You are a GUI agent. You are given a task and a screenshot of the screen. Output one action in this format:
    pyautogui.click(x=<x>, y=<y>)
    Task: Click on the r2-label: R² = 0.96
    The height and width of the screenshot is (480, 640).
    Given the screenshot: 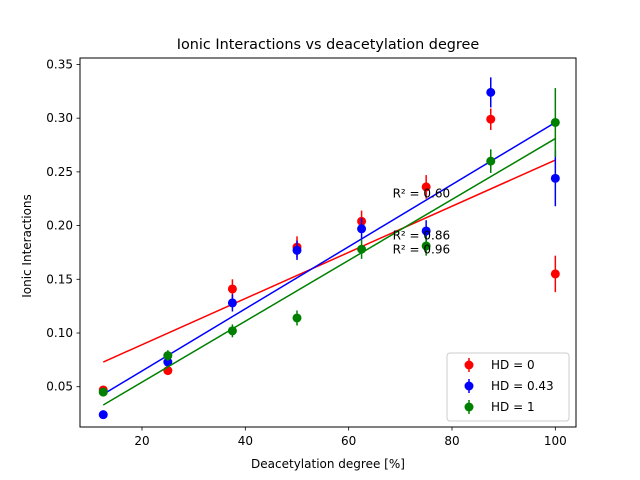 What is the action you would take?
    pyautogui.click(x=422, y=250)
    